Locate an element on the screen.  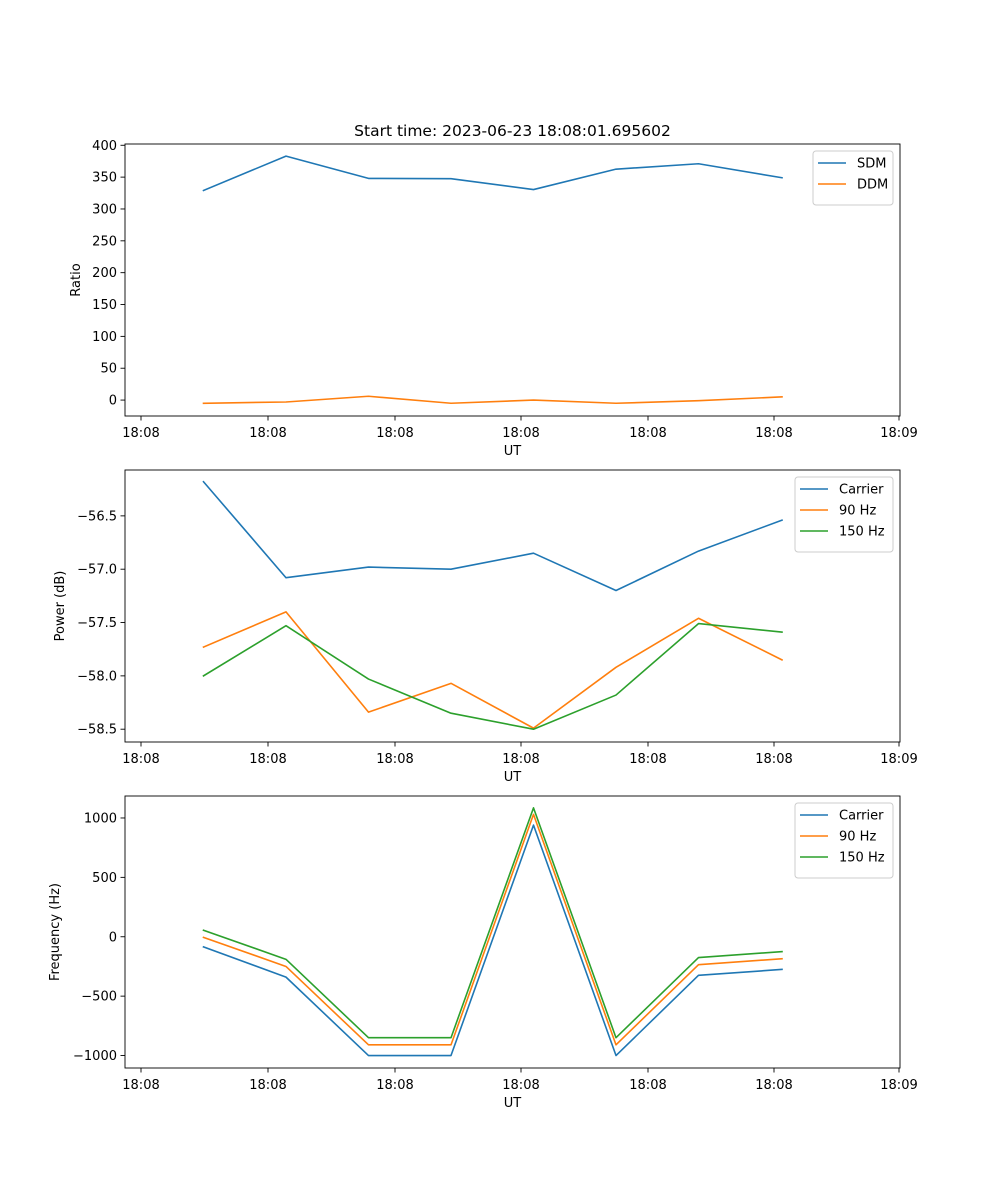
y-tick-label: 150 is located at coordinates (104, 305).